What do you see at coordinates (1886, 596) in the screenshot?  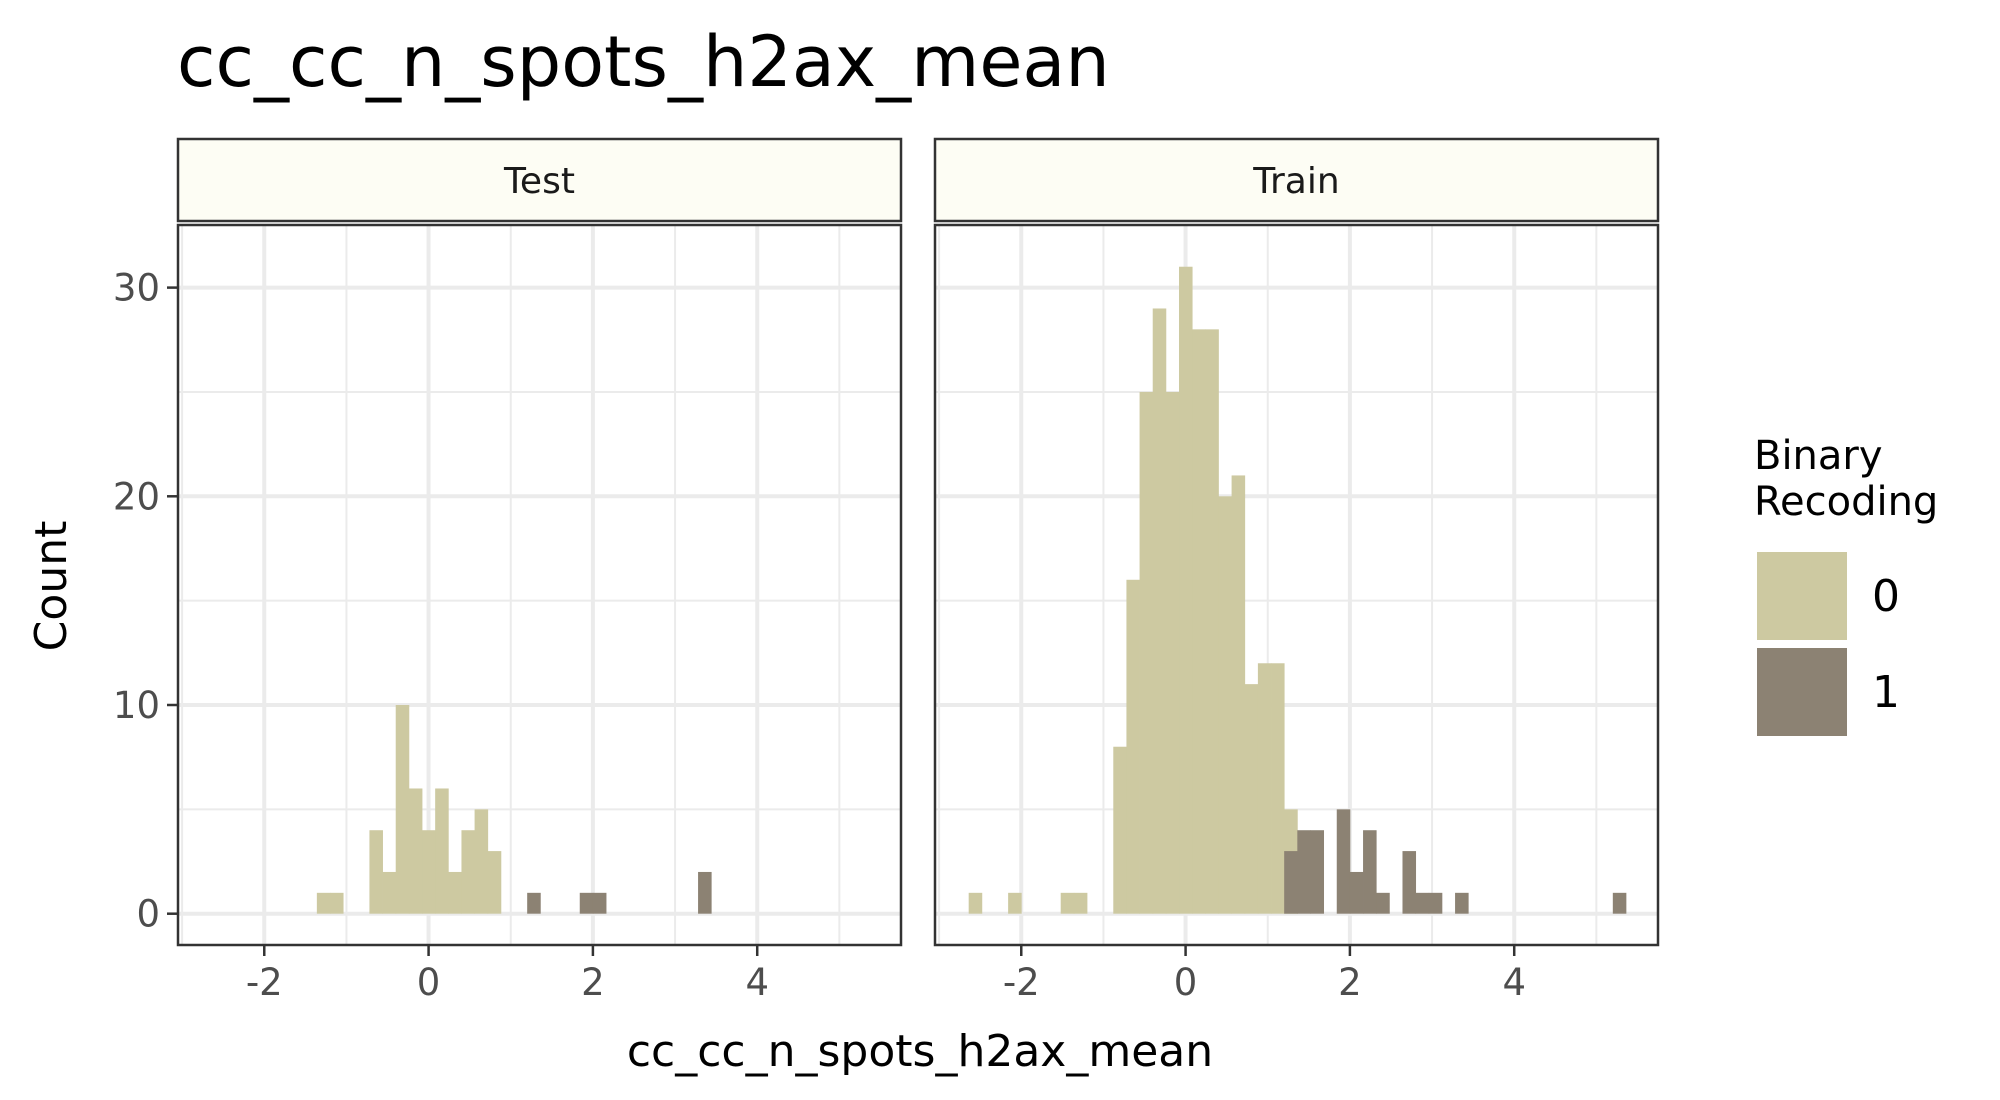 I see `legend-label-0: 0` at bounding box center [1886, 596].